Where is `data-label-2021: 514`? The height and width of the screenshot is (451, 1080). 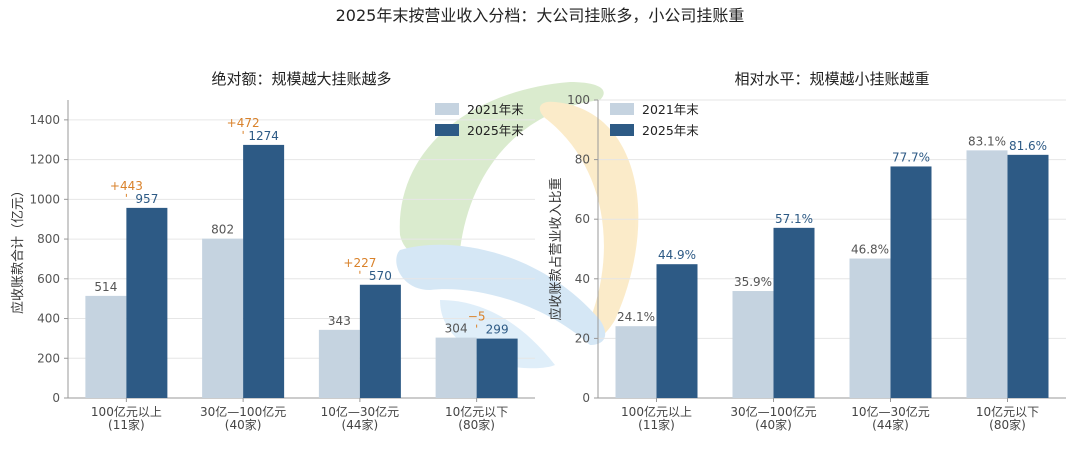 data-label-2021: 514 is located at coordinates (105, 287).